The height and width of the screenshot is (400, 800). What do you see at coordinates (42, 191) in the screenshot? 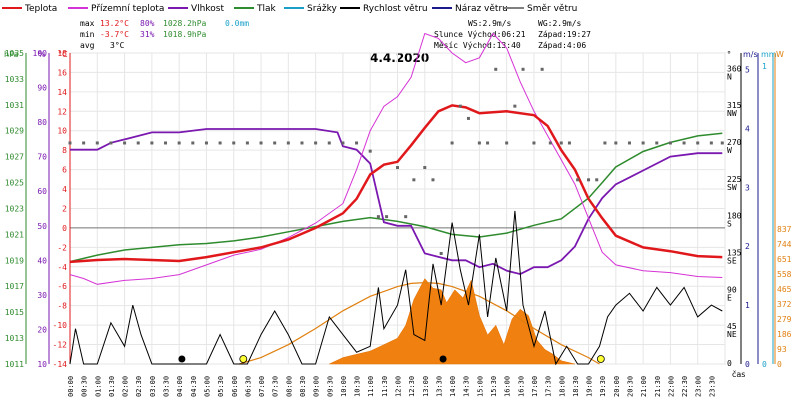
I see `pct-tick-label: 60` at bounding box center [42, 191].